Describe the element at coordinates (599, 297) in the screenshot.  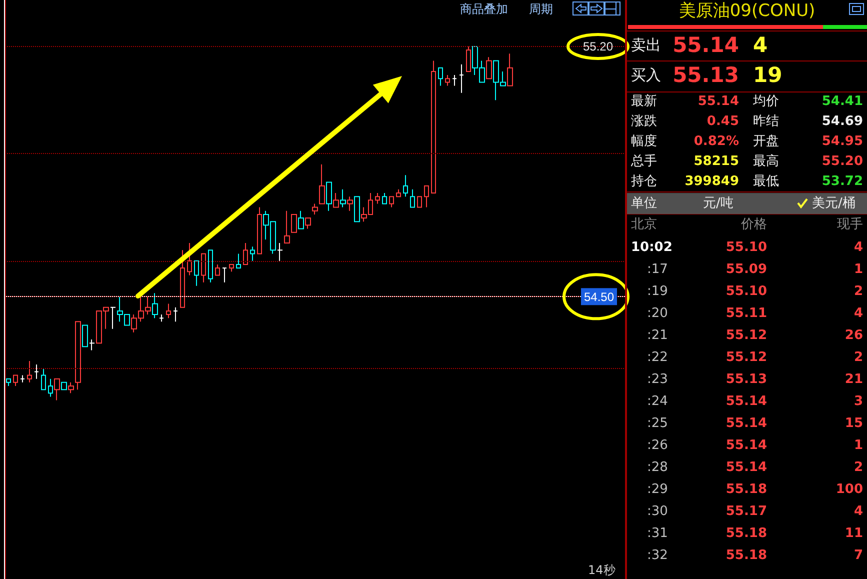
I see `y-tick-label: 54.50` at that location.